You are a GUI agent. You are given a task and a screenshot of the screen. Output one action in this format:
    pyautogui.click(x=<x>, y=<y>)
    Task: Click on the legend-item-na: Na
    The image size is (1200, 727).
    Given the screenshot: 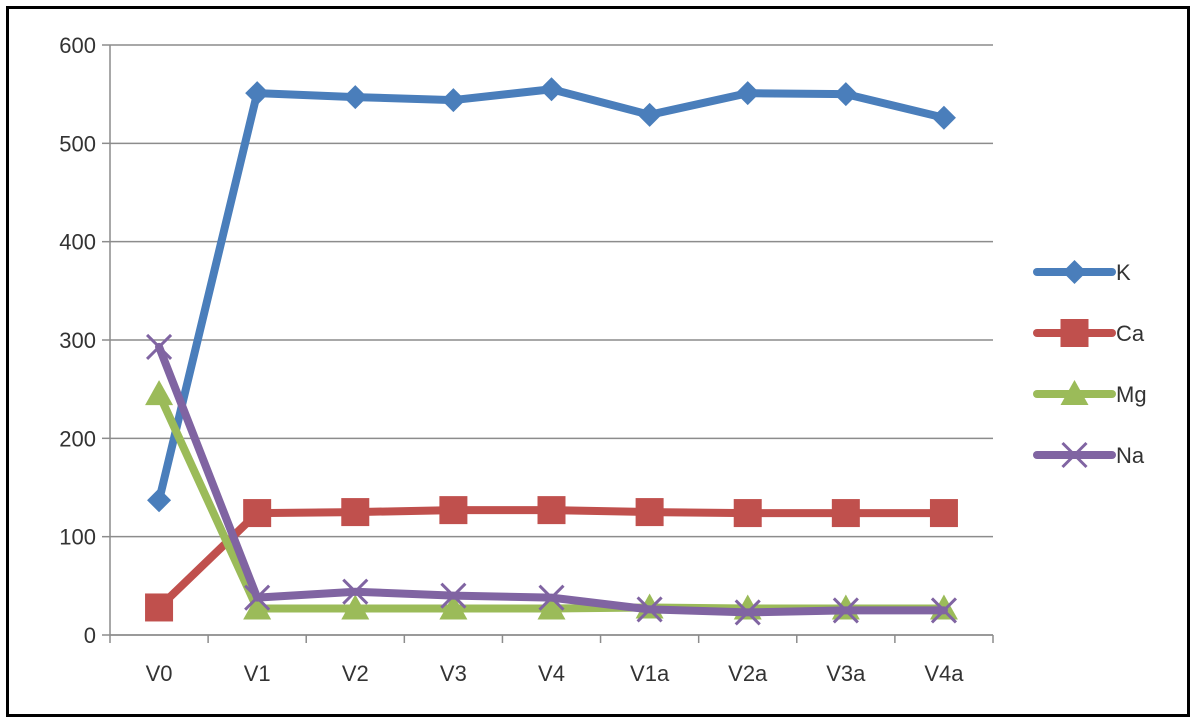 What is the action you would take?
    pyautogui.click(x=1089, y=455)
    